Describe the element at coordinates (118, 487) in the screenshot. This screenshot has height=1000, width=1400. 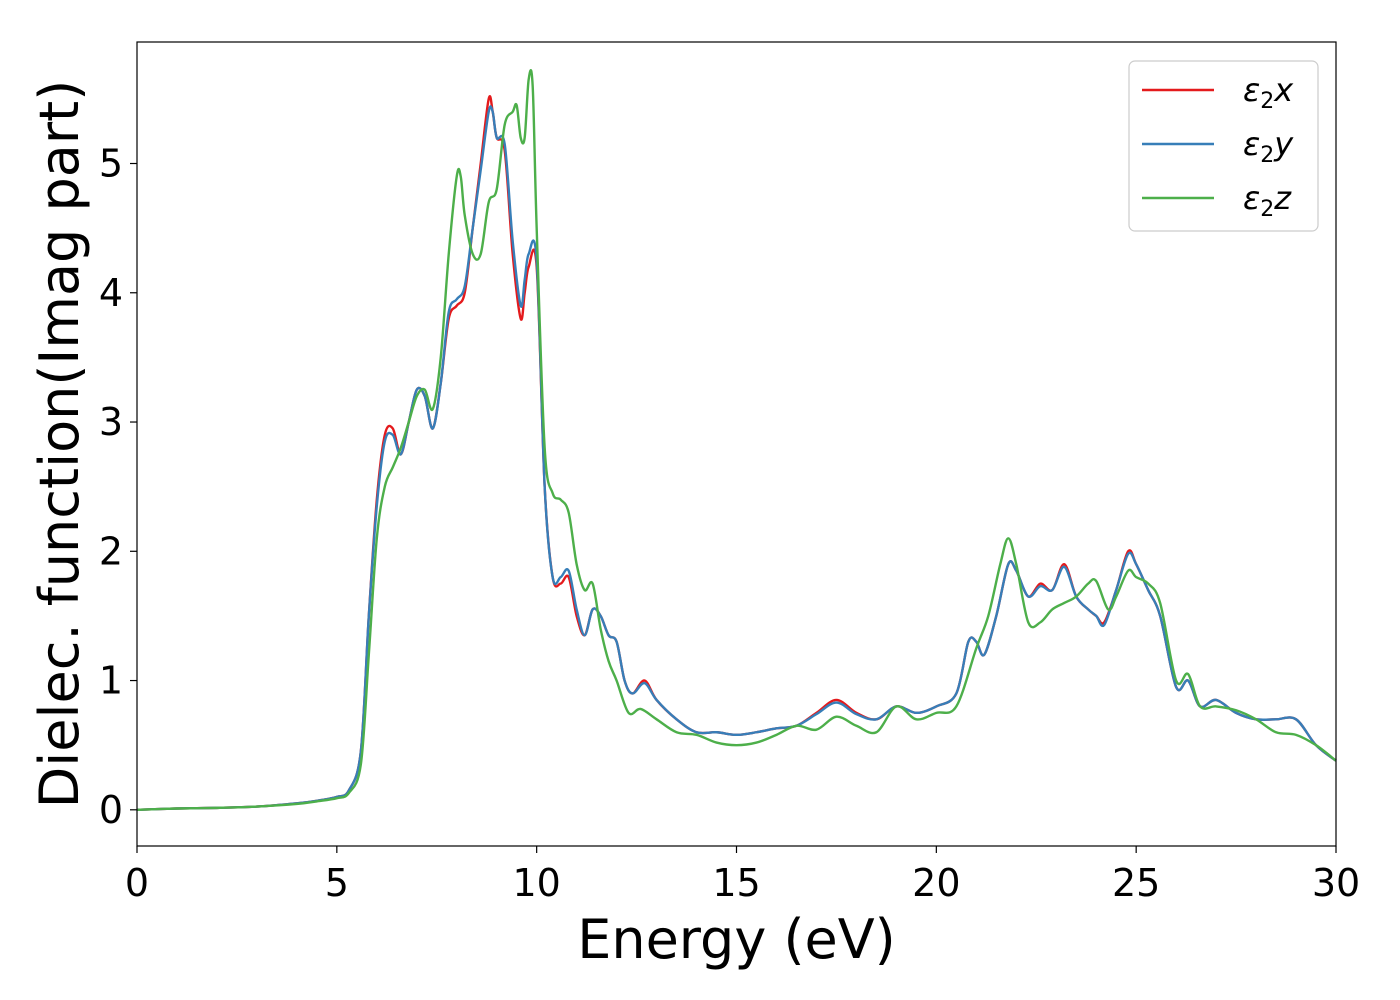
I see `y-axis-ticks: 0 1 2 3 4 5` at that location.